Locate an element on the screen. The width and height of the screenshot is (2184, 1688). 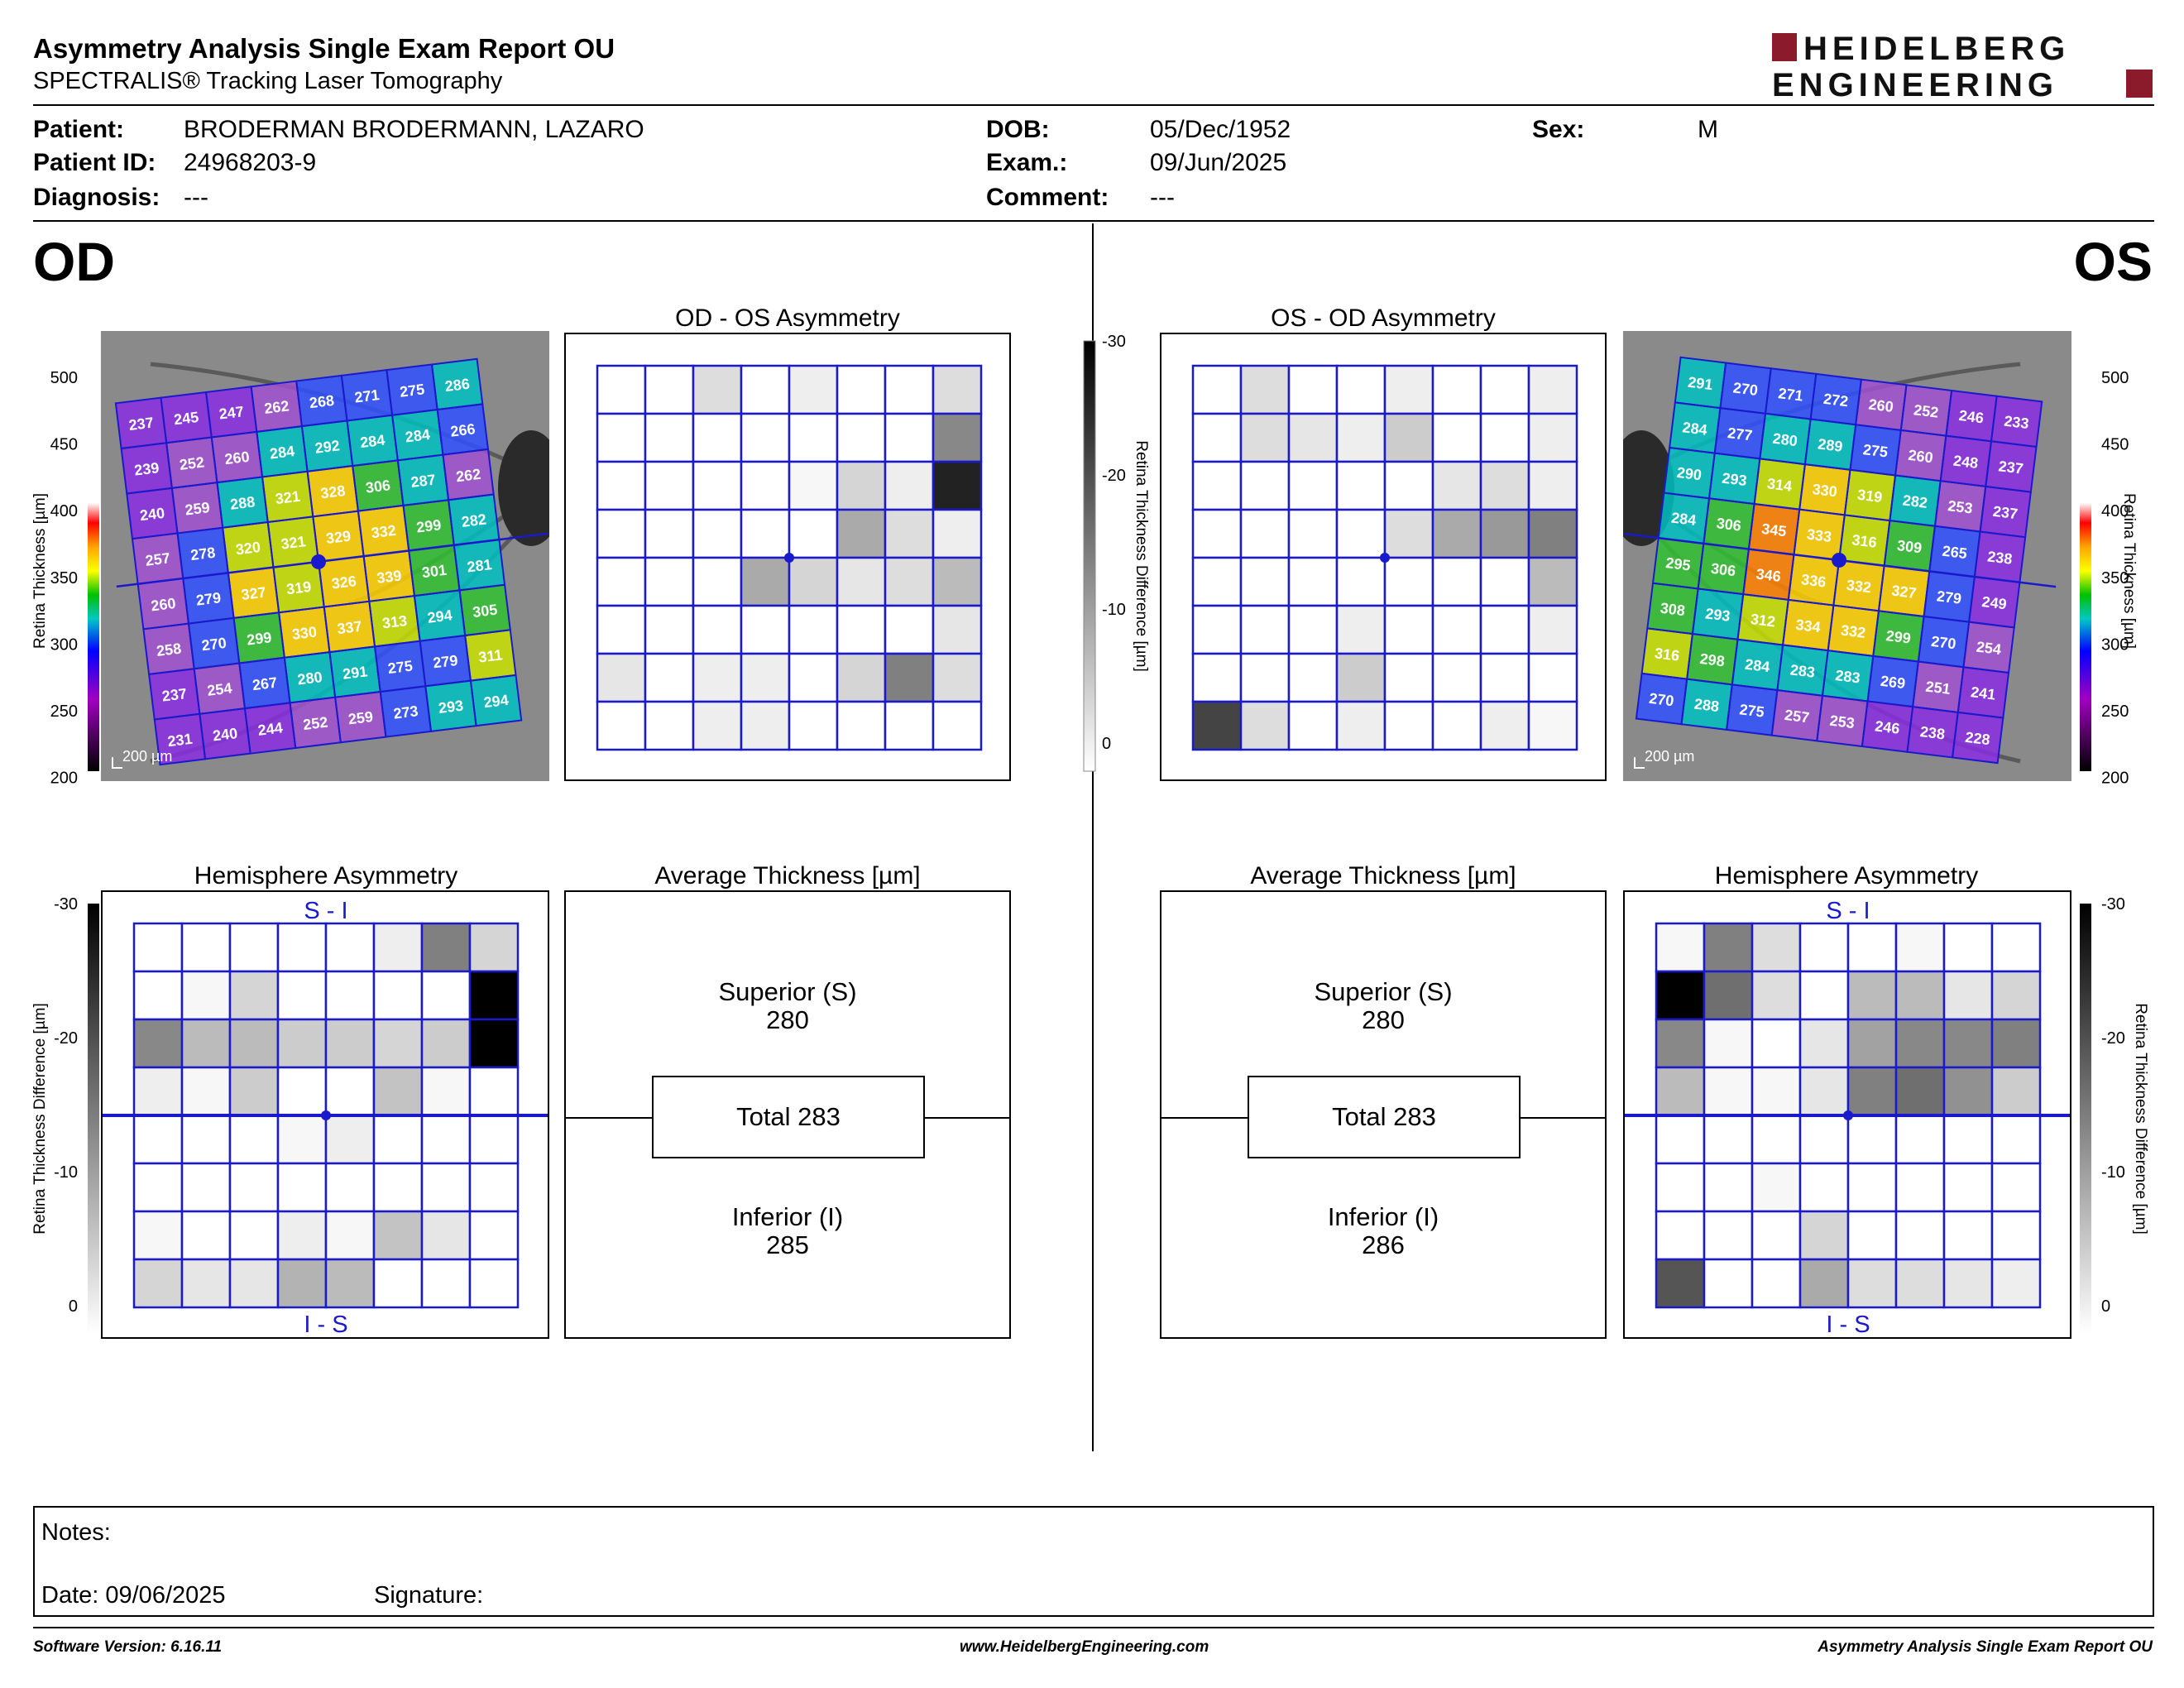
thickness-value: 284 is located at coordinates (1695, 429).